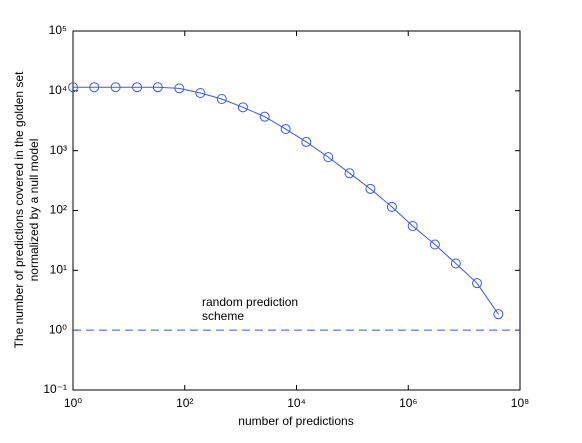 The width and height of the screenshot is (582, 443). What do you see at coordinates (58, 329) in the screenshot?
I see `y-tick-label: 10⁰` at bounding box center [58, 329].